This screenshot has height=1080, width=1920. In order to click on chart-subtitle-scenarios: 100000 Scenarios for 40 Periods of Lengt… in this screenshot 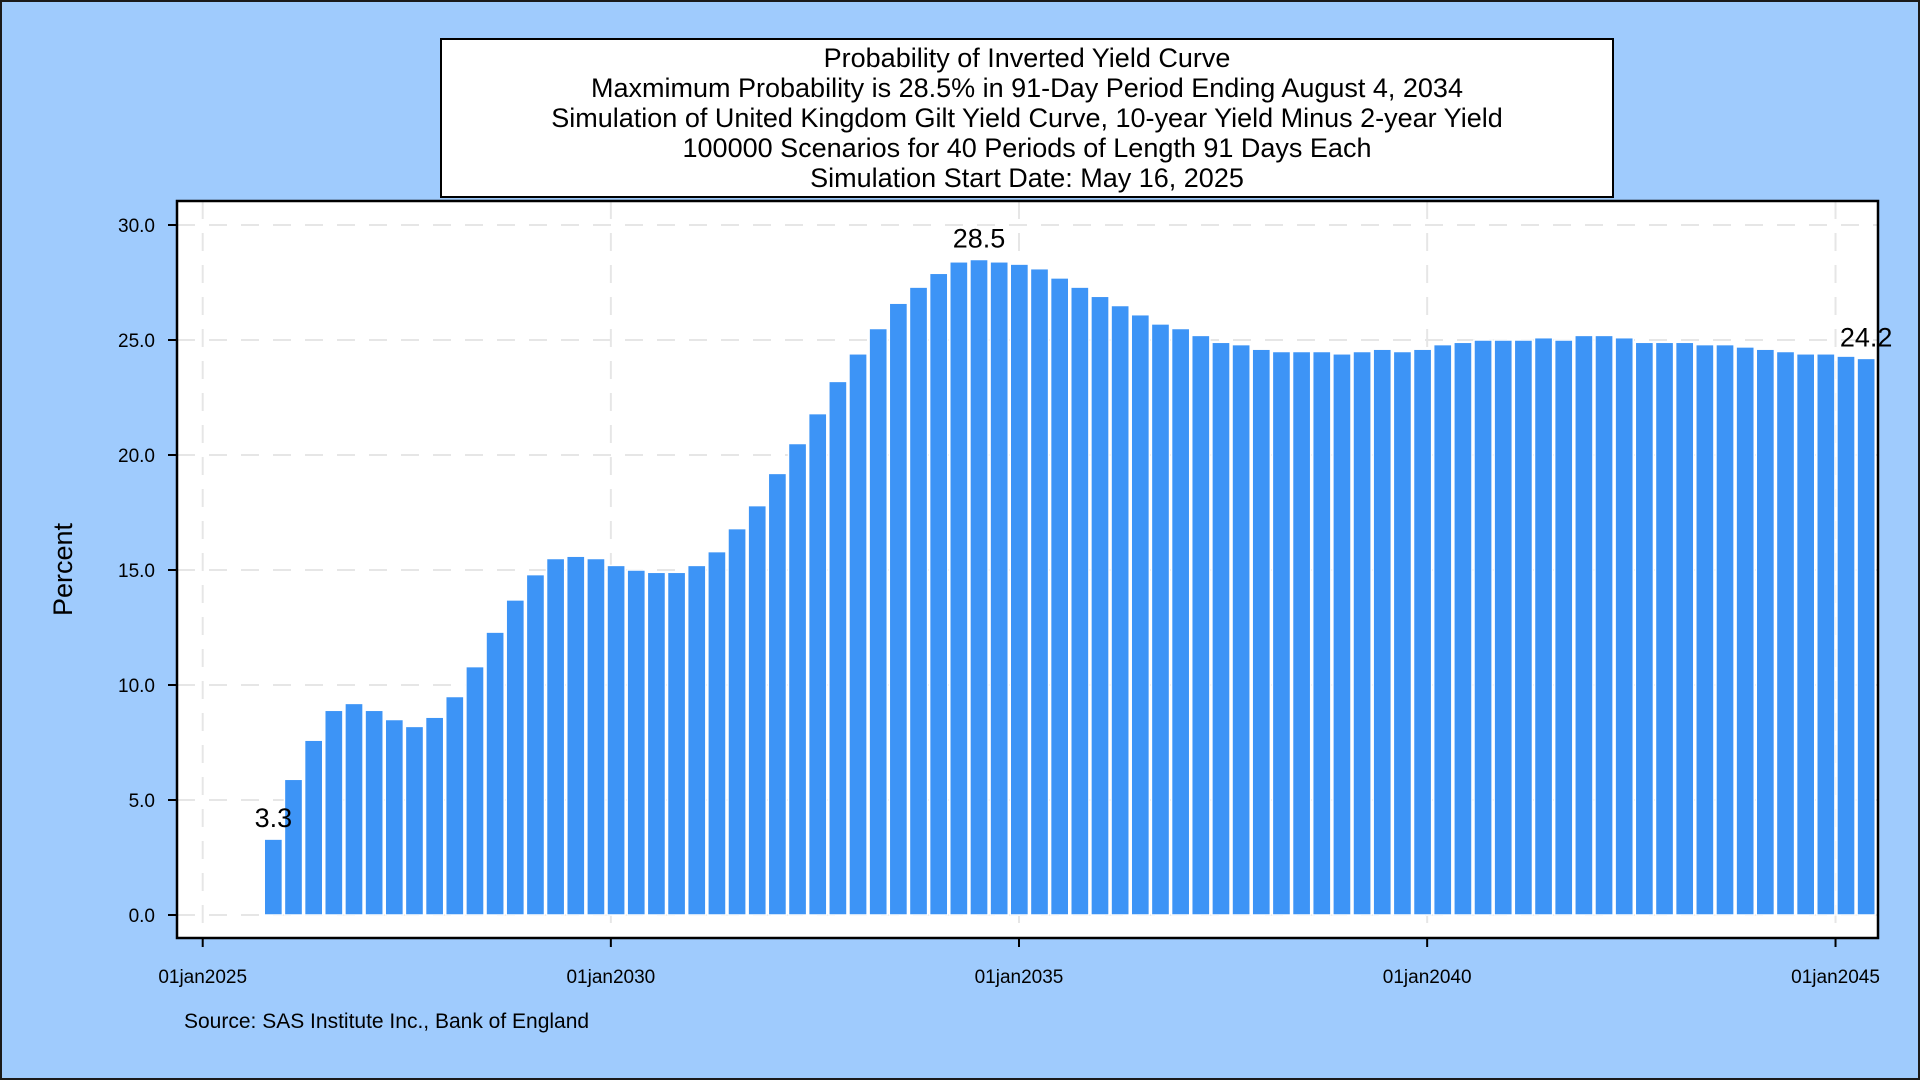, I will do `click(1027, 148)`.